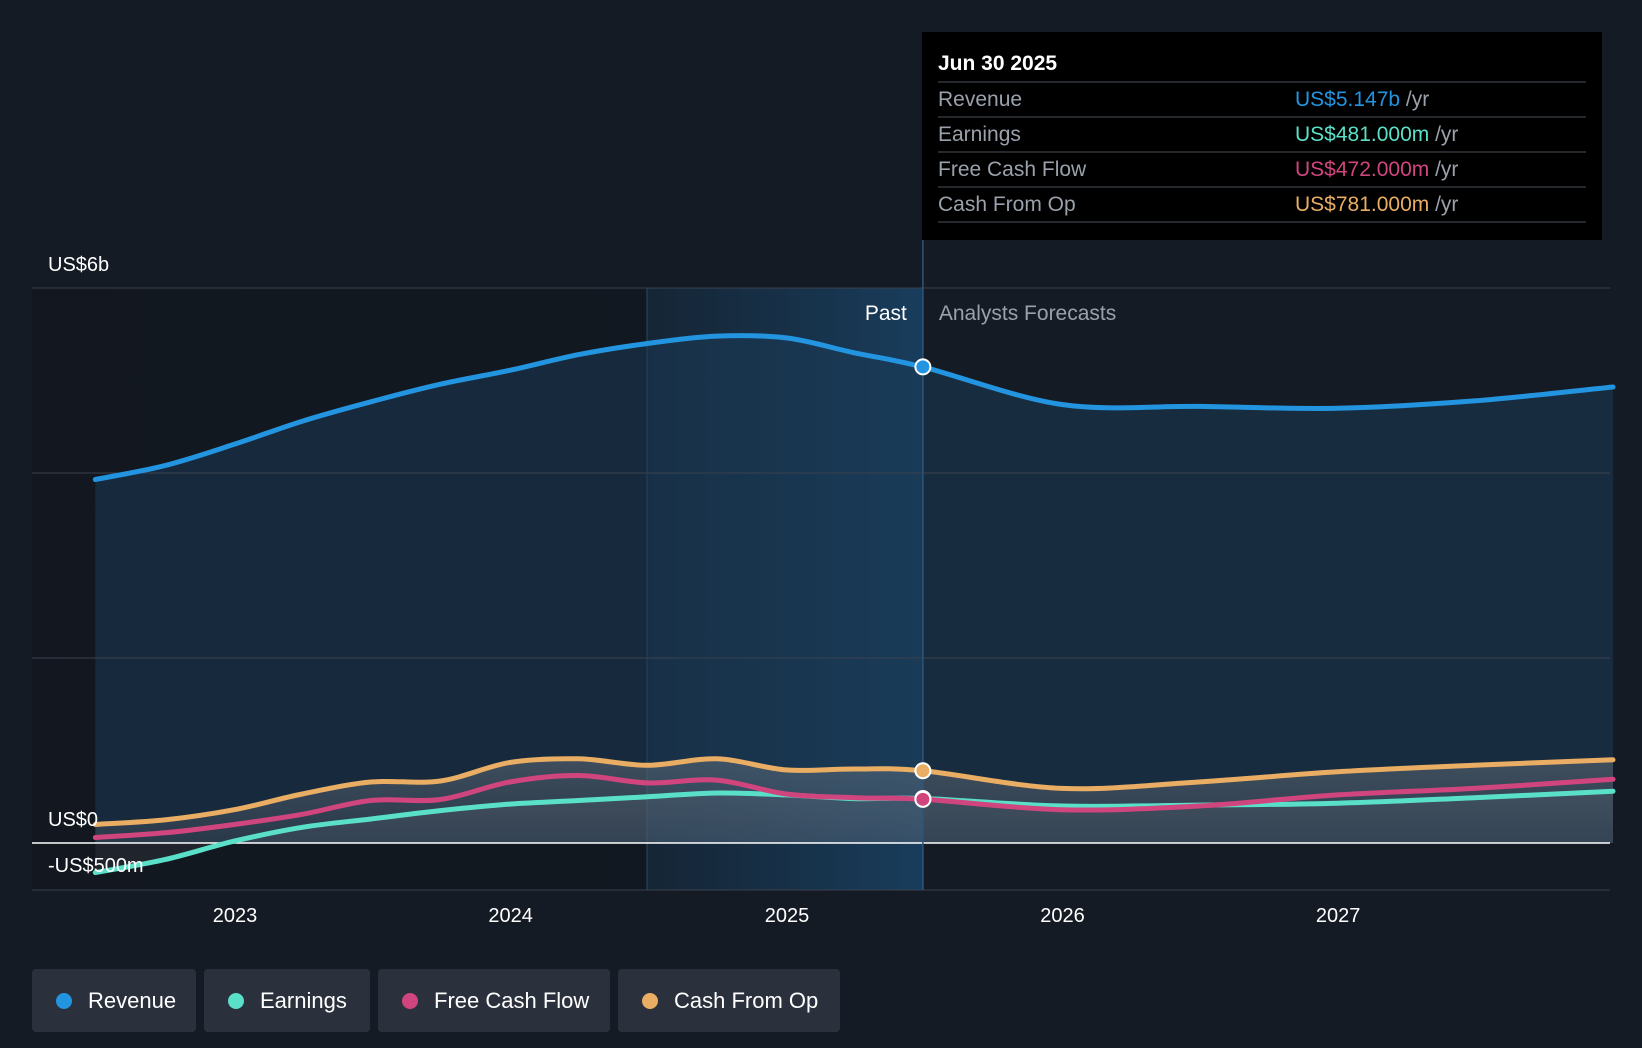 The width and height of the screenshot is (1642, 1048). Describe the element at coordinates (980, 99) in the screenshot. I see `tooltip-row-label: Revenue` at that location.